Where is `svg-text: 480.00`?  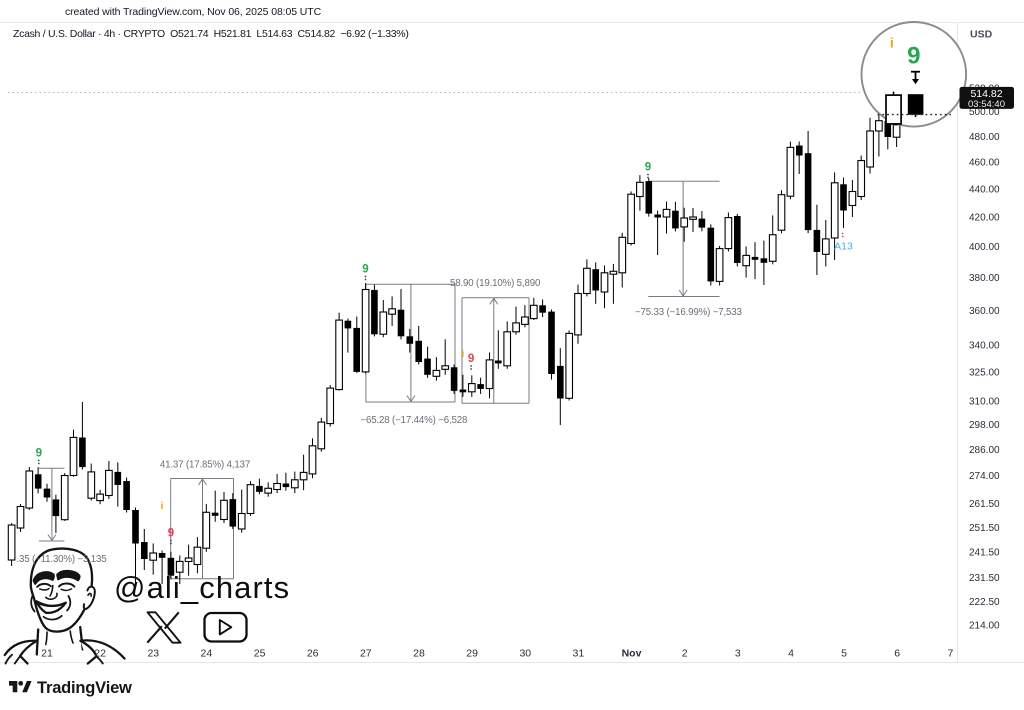
svg-text: 480.00 is located at coordinates (984, 137).